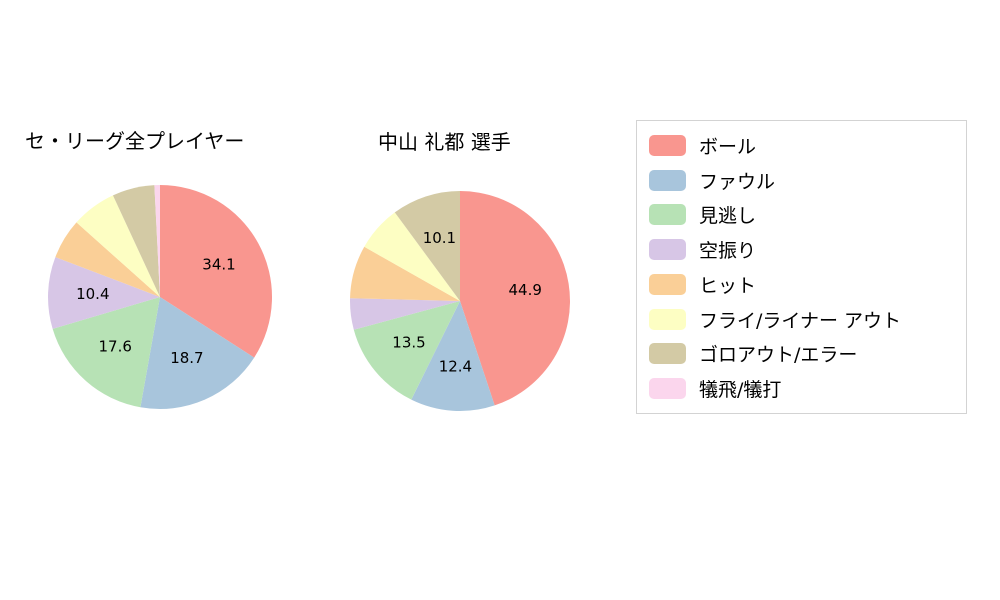 The image size is (1000, 600). What do you see at coordinates (667, 145) in the screenshot?
I see `legend-swatch-ball` at bounding box center [667, 145].